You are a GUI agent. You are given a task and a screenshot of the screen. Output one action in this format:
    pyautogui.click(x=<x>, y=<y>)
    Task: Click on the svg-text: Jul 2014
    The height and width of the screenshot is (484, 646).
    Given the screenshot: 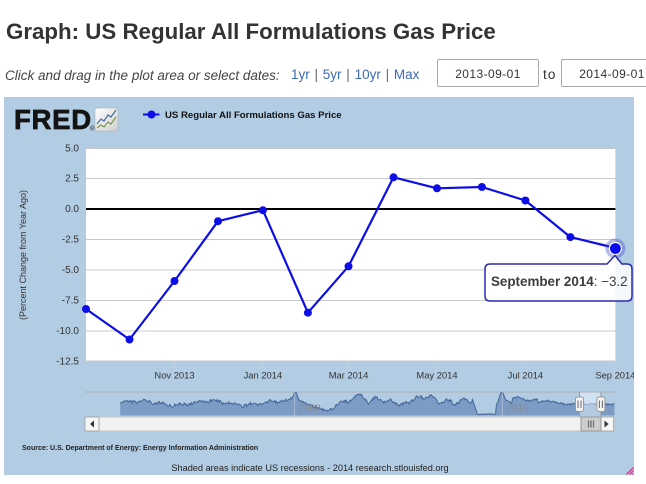 What is the action you would take?
    pyautogui.click(x=525, y=375)
    